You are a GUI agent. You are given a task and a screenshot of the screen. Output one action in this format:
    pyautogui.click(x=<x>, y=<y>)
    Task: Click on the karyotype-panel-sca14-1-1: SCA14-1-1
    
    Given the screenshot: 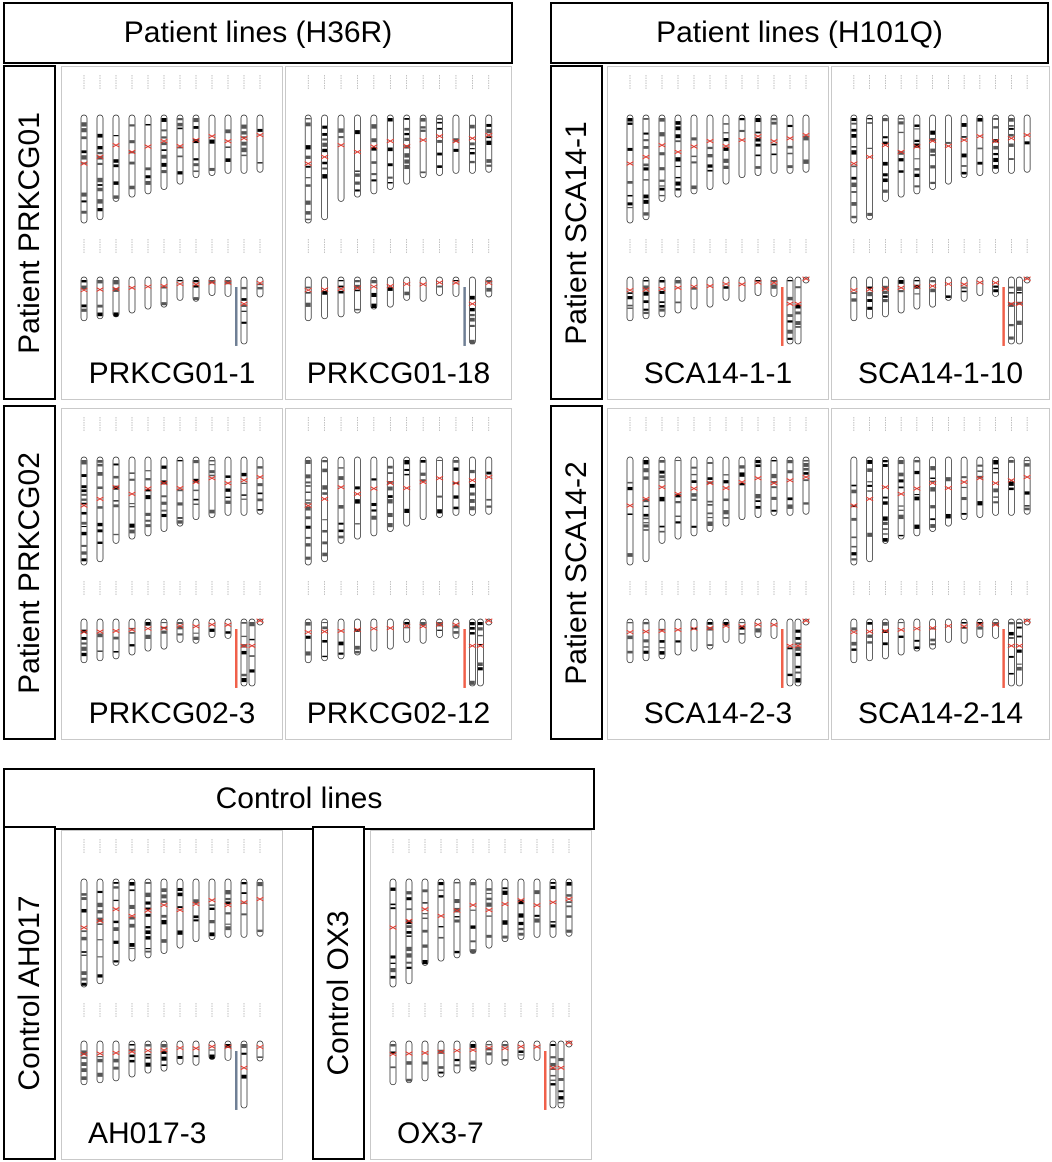 What is the action you would take?
    pyautogui.click(x=718, y=233)
    